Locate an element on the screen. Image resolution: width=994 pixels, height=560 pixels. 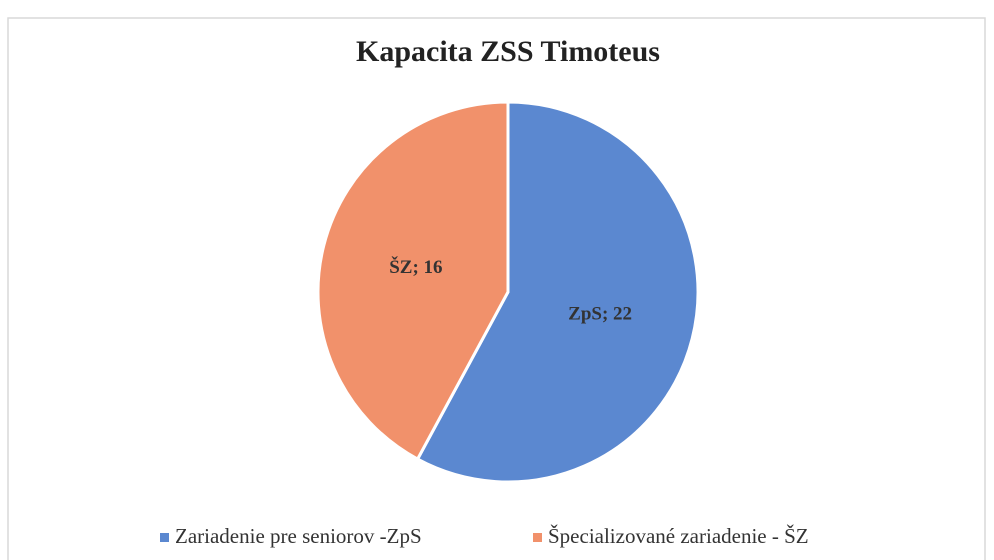
legend-label: Špecializované zariadenie - ŠZ is located at coordinates (678, 536).